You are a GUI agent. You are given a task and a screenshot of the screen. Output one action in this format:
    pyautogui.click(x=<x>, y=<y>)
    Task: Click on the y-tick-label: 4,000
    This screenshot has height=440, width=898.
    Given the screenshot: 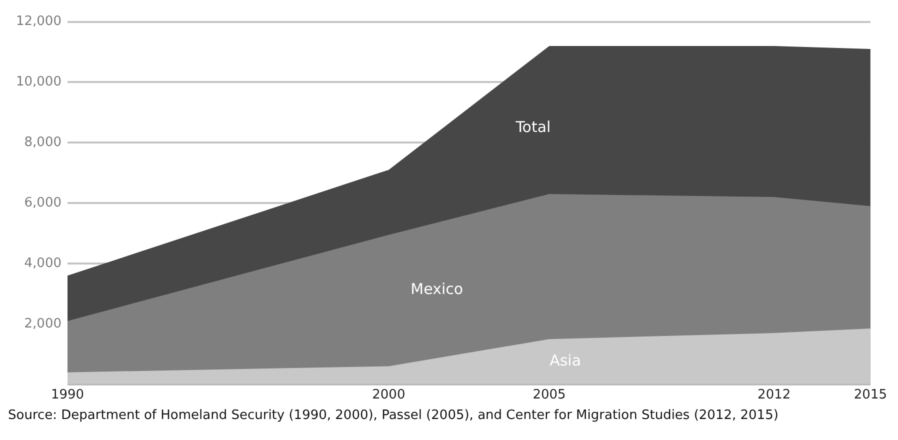 What is the action you would take?
    pyautogui.click(x=43, y=263)
    